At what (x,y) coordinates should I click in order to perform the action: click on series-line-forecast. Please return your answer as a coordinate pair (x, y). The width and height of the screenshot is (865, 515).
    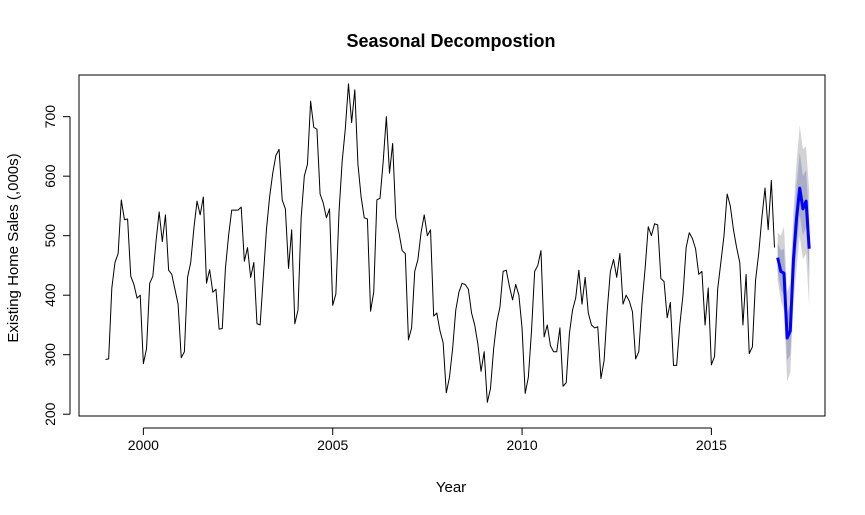
    Looking at the image, I should click on (793, 263).